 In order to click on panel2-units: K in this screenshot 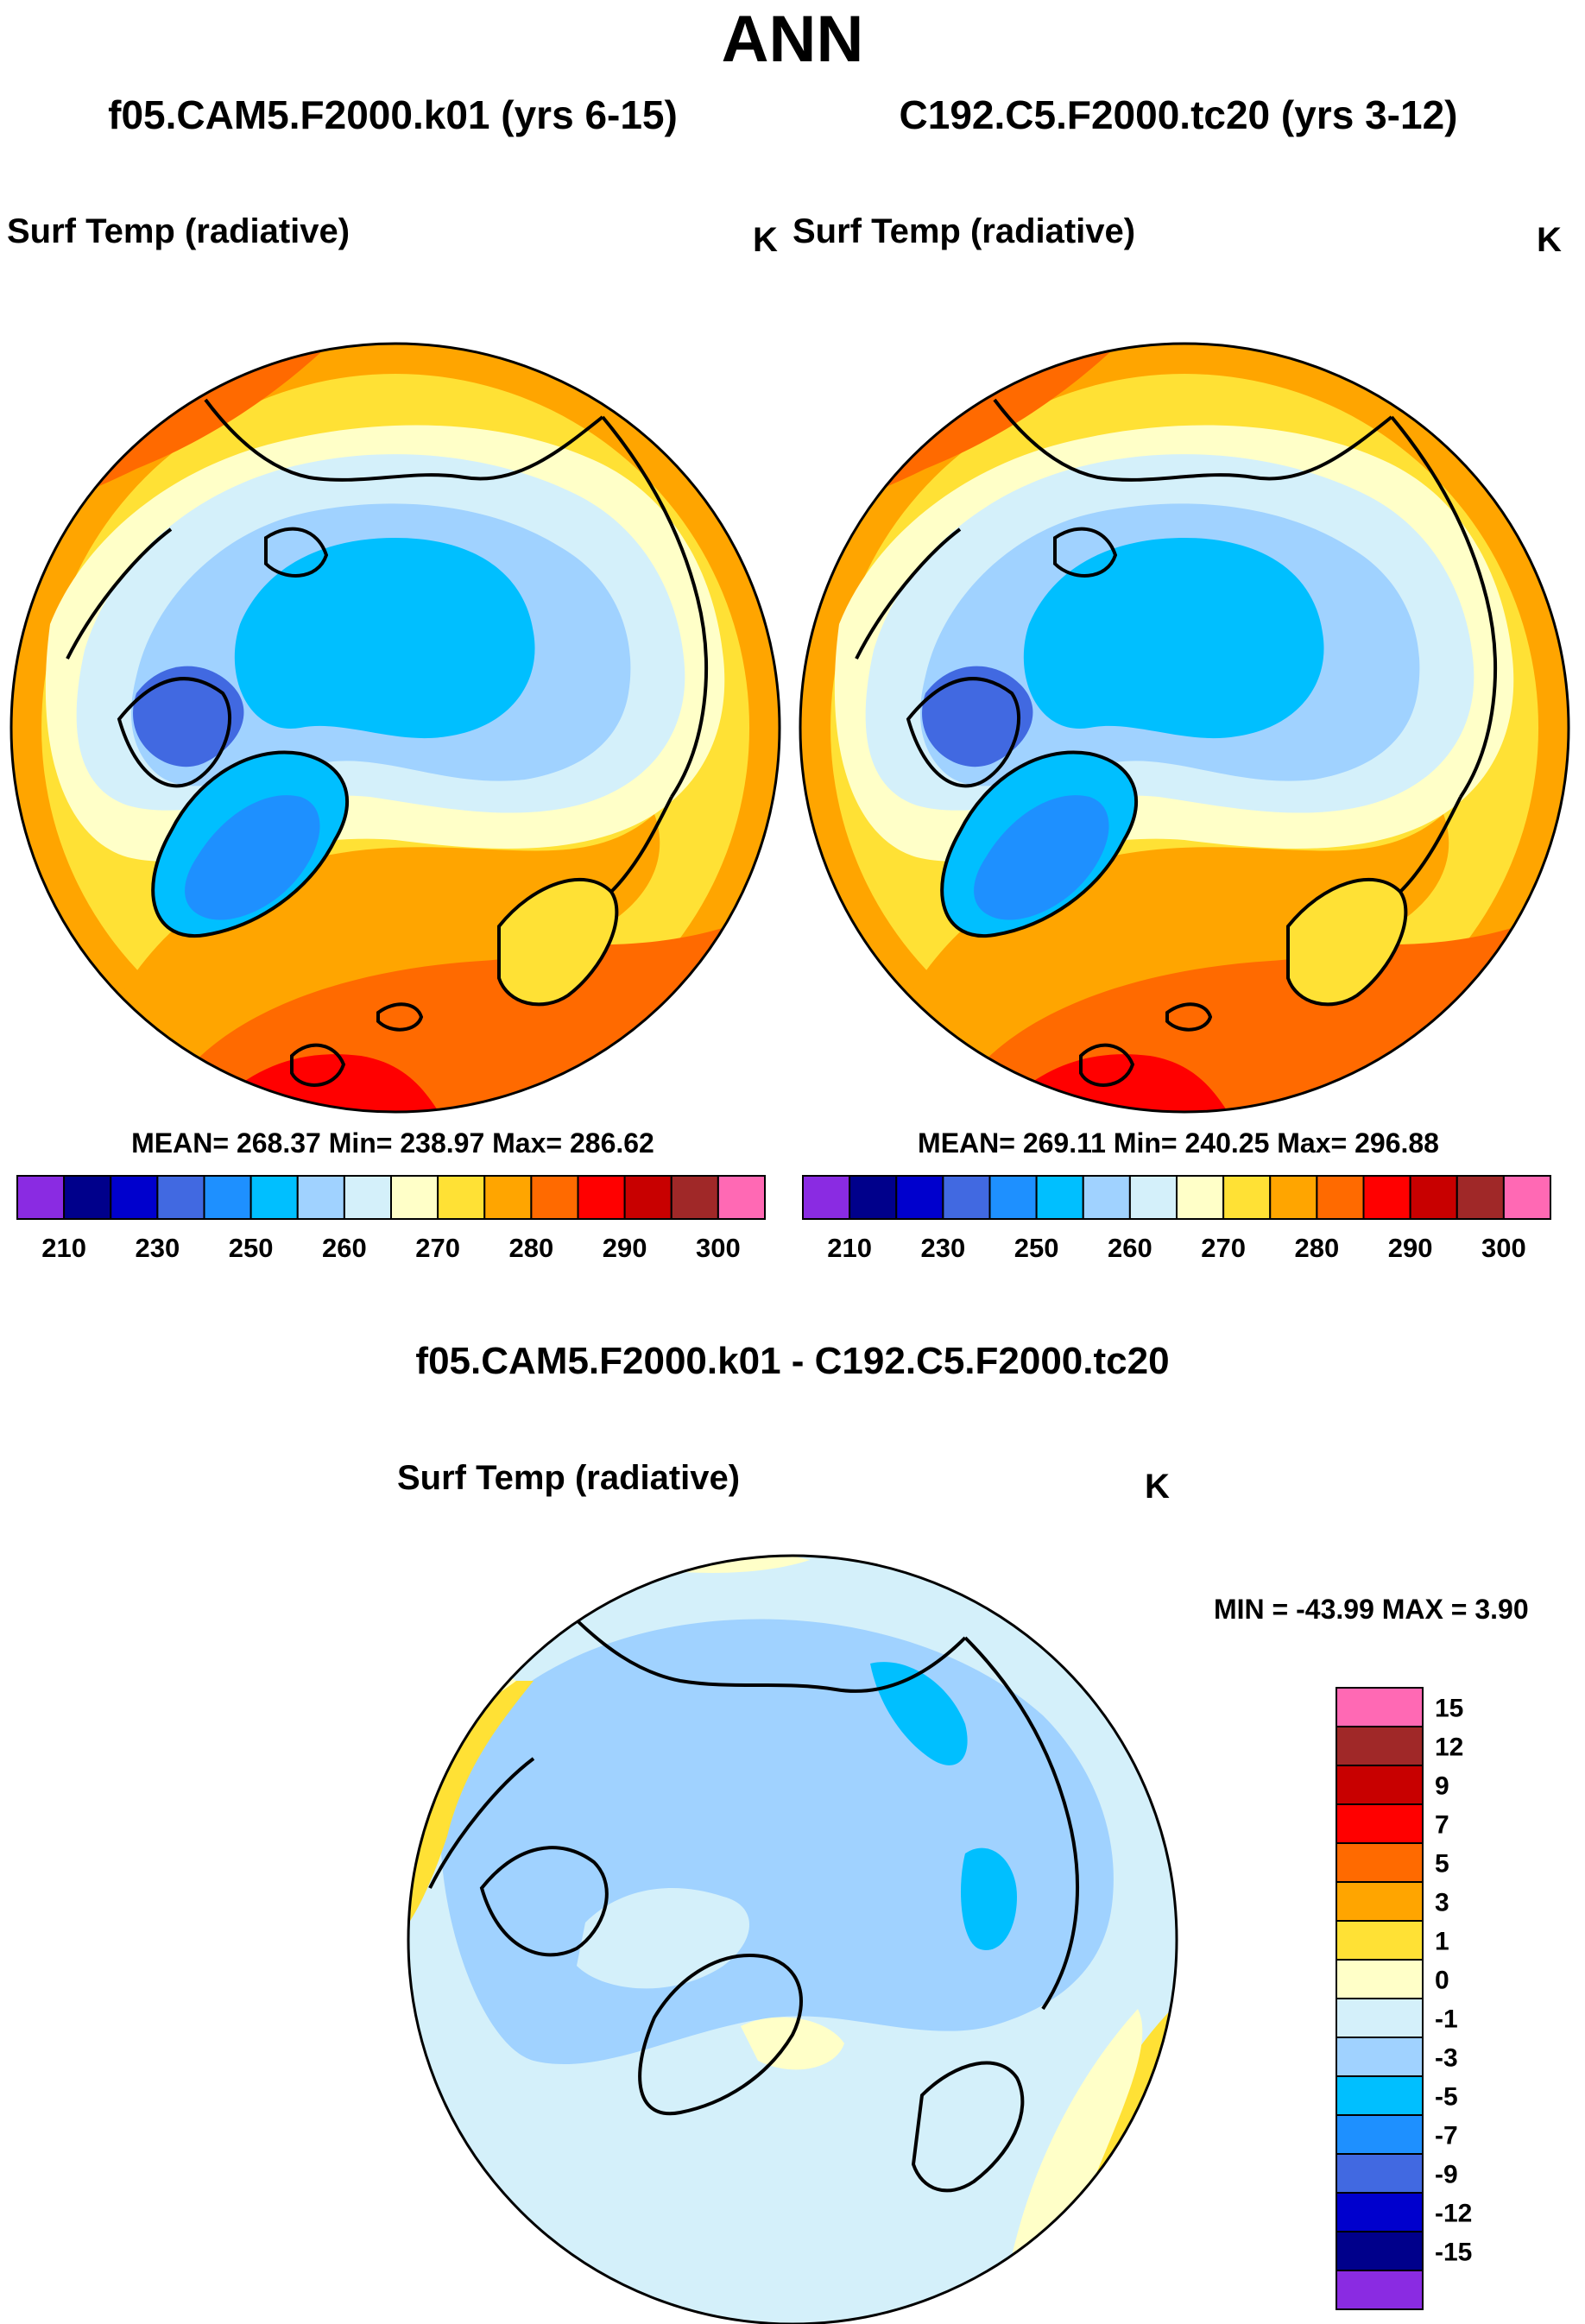, I will do `click(1549, 240)`.